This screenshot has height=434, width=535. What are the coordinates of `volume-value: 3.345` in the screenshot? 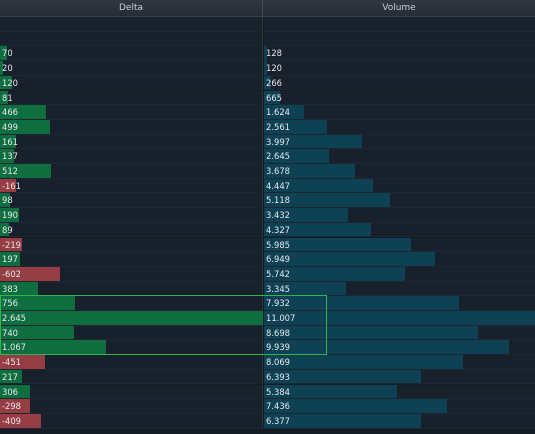 It's located at (278, 288).